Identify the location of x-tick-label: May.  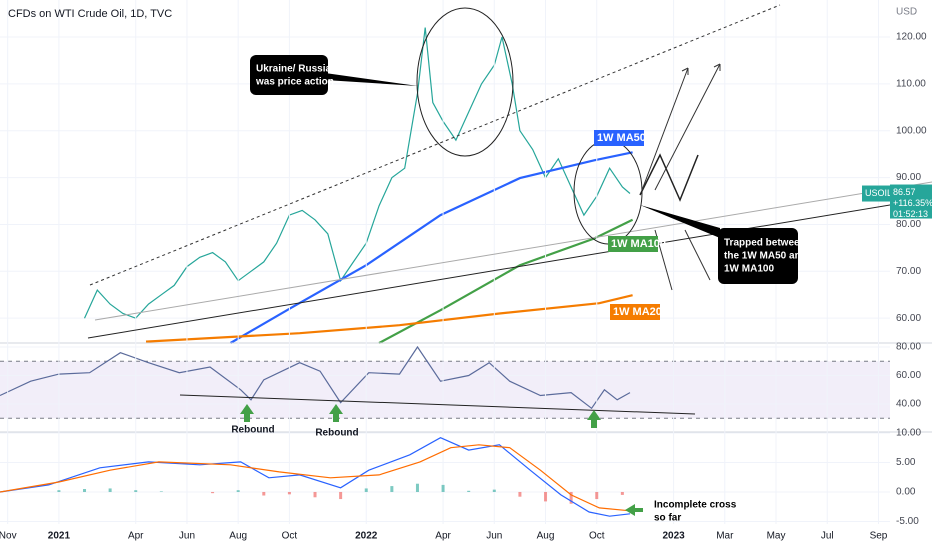
(776, 536).